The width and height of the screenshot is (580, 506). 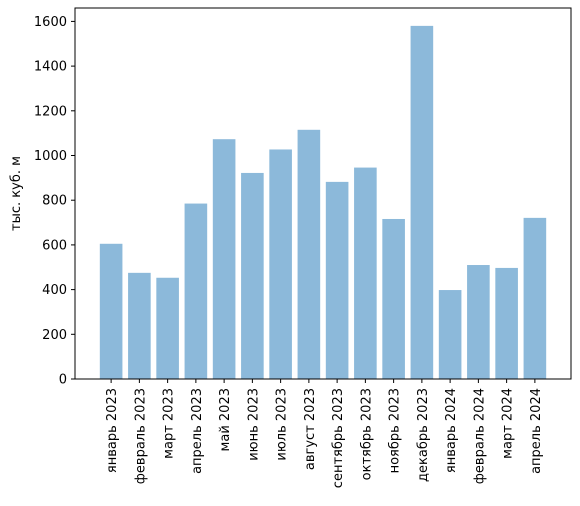 I want to click on y-tick-label: 400, so click(x=54, y=290).